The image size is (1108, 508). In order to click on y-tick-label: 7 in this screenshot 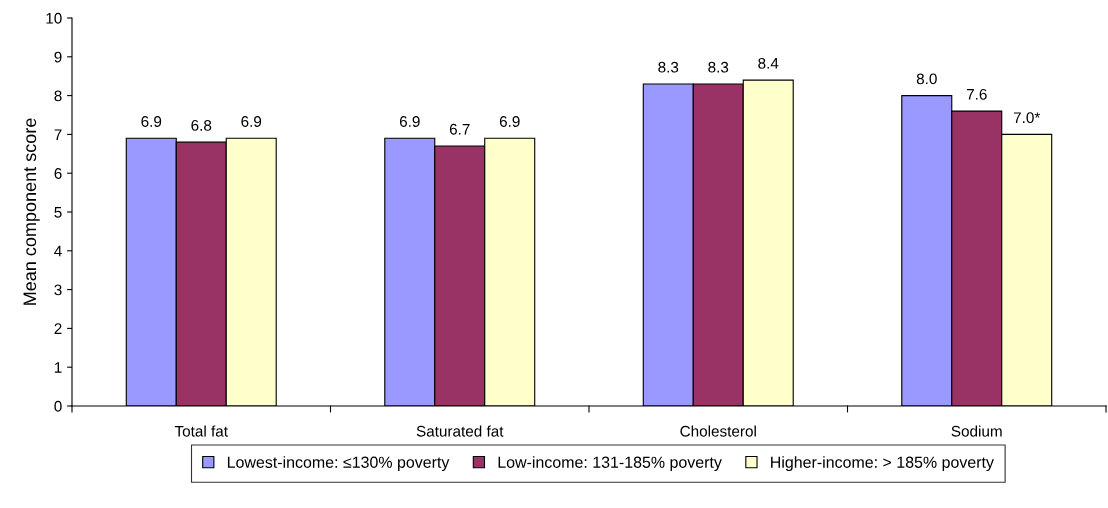, I will do `click(58, 134)`.